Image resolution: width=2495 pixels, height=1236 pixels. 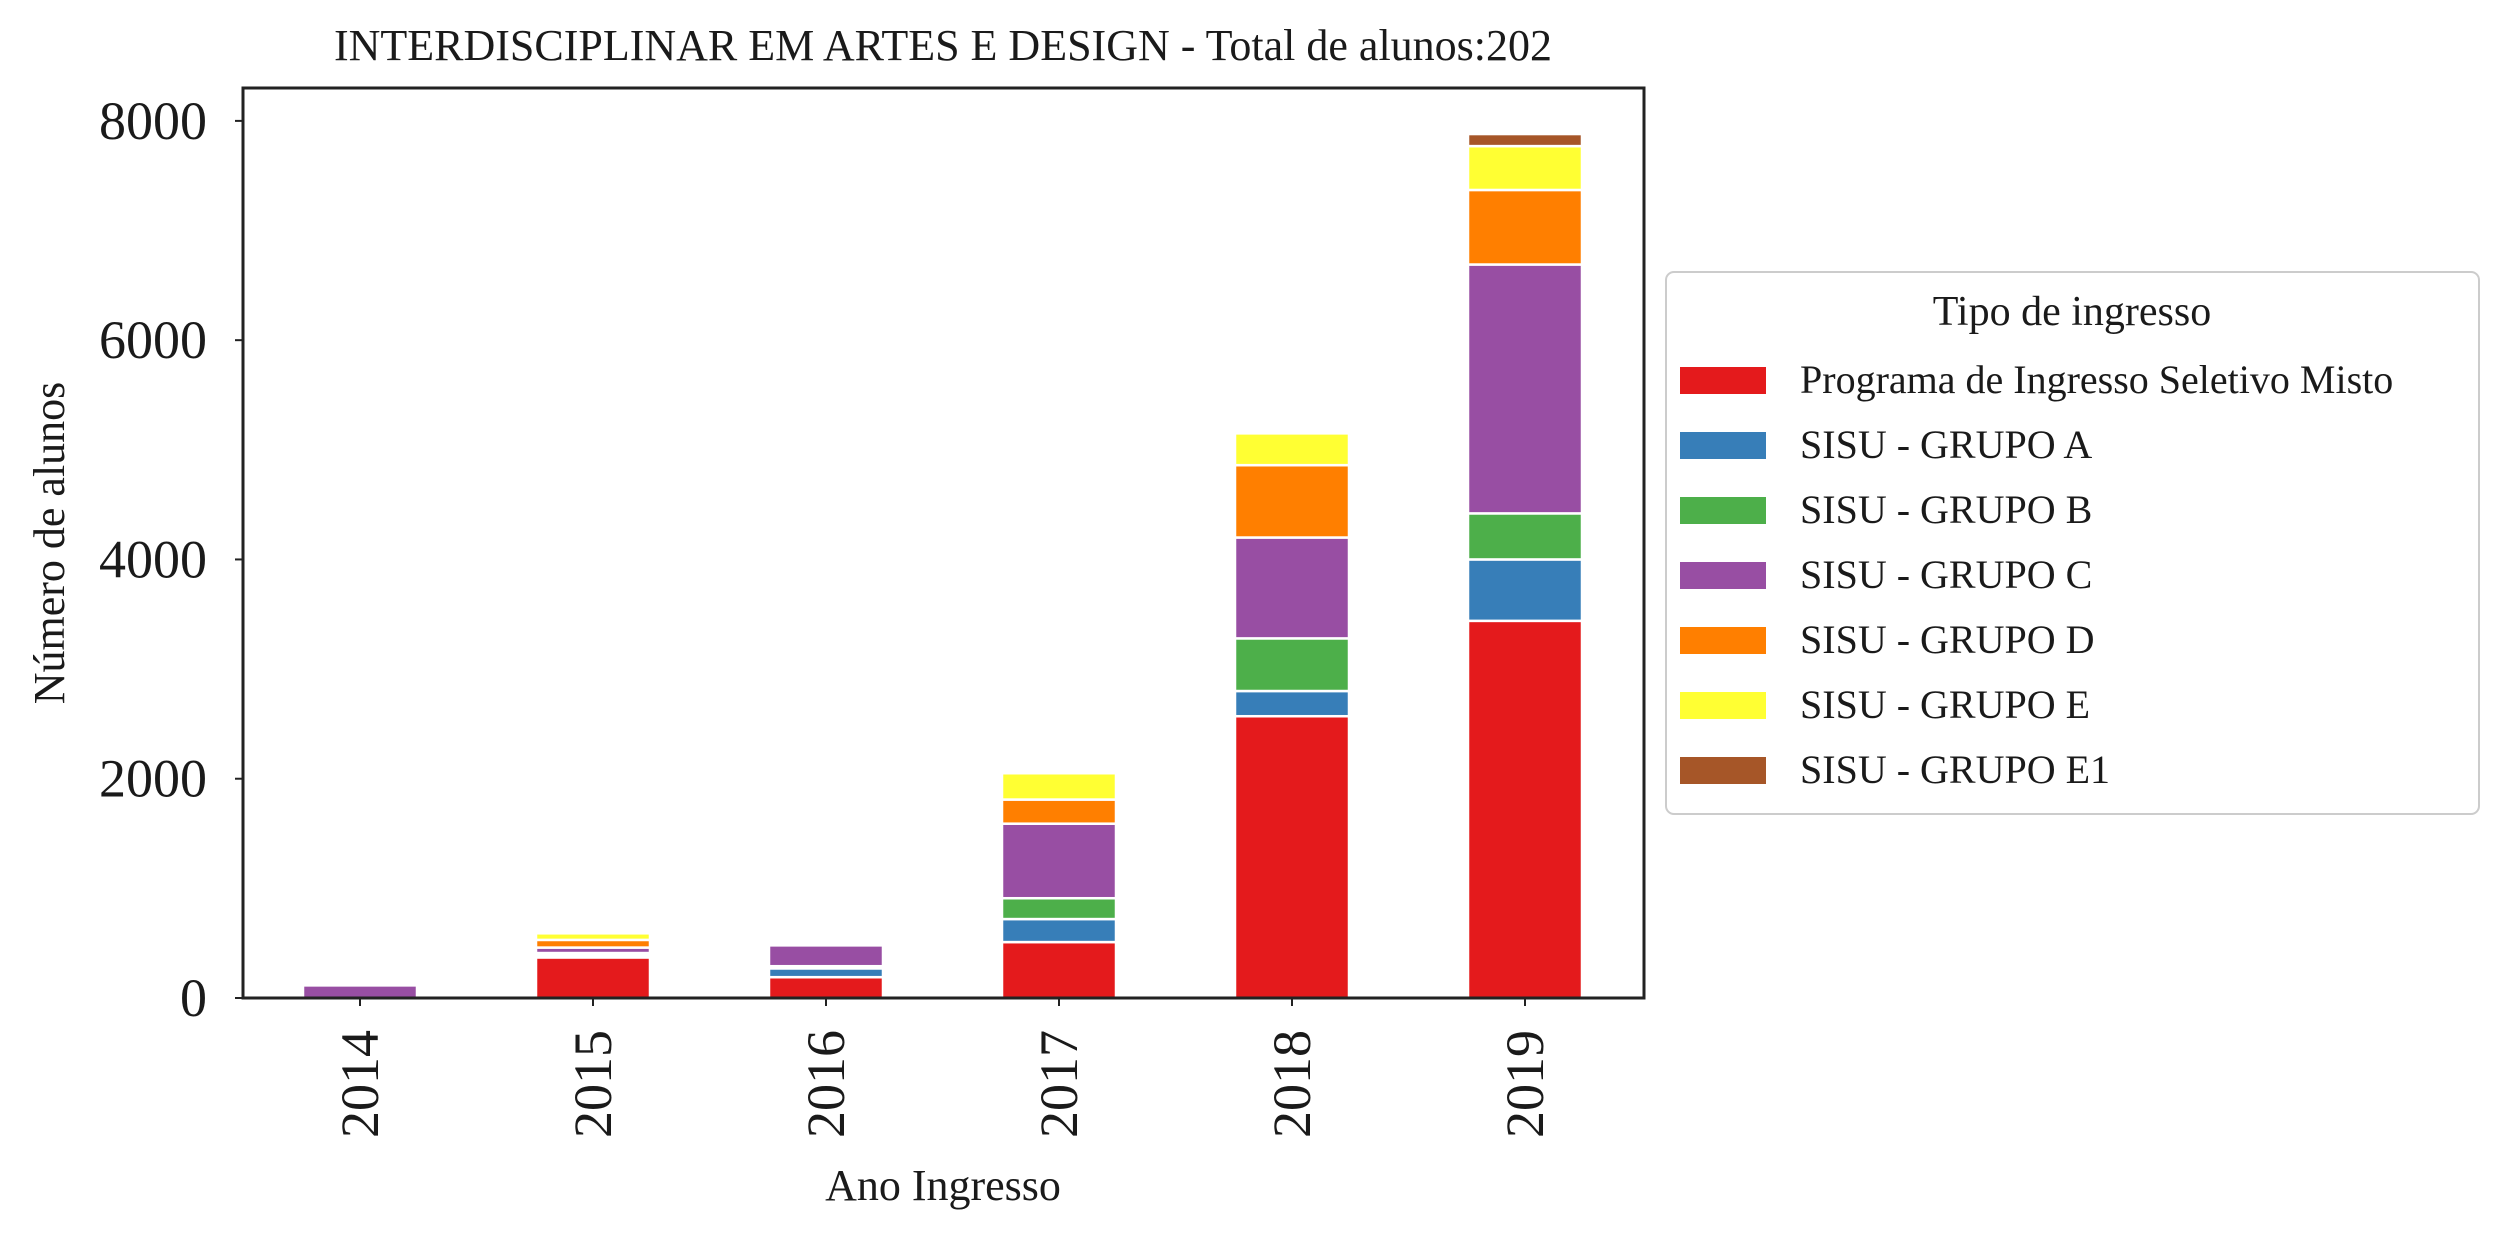 What do you see at coordinates (1525, 1084) in the screenshot?
I see `x-tick-label-2019: 2019` at bounding box center [1525, 1084].